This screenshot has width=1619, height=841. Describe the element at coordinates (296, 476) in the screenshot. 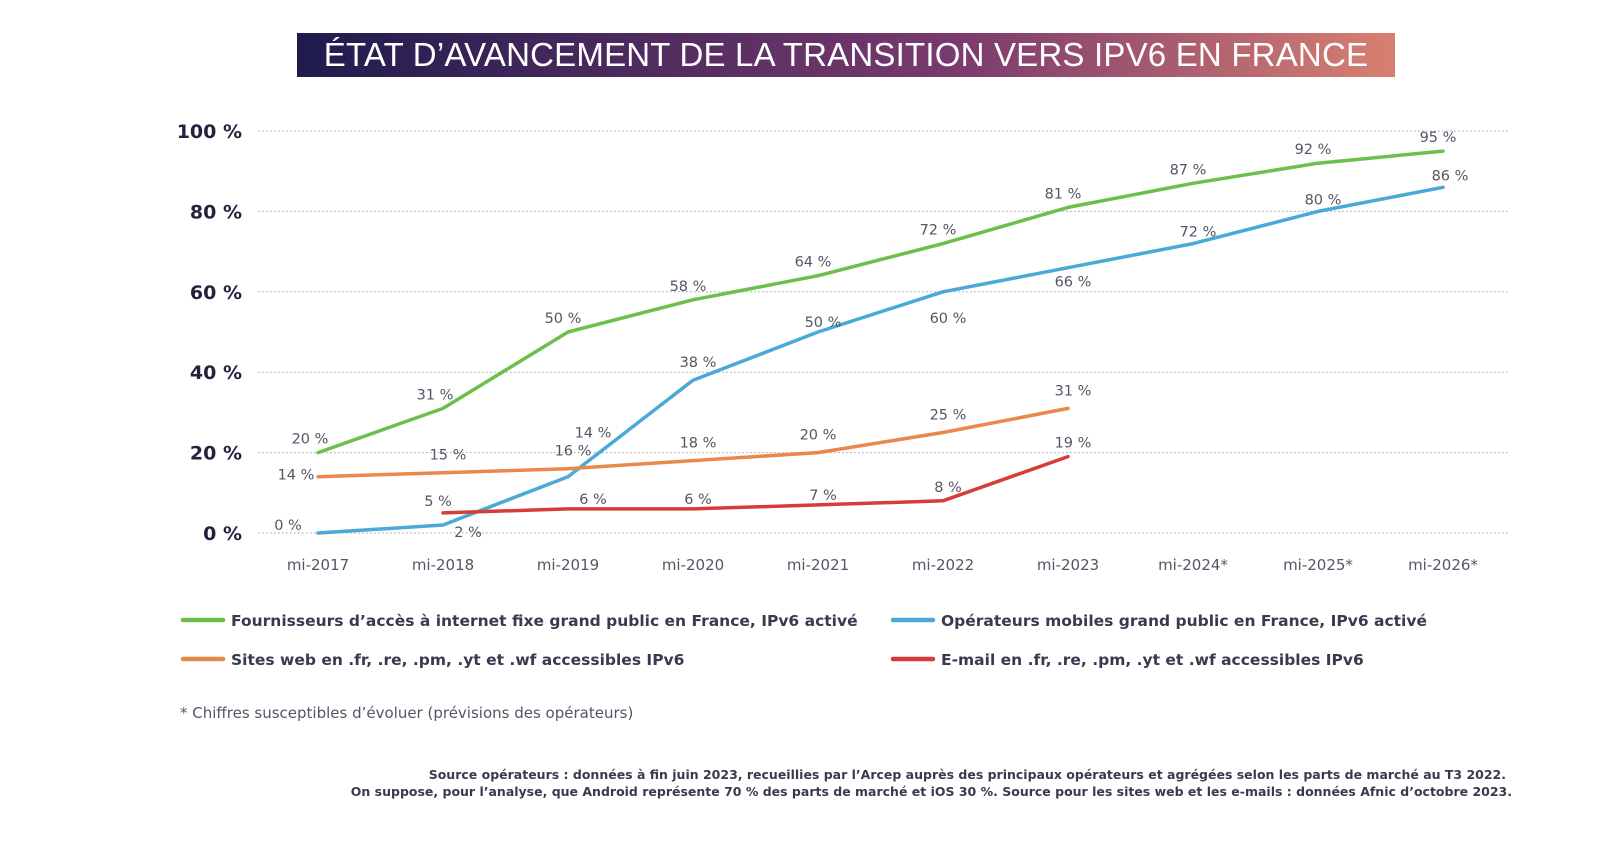

I see `data-label-web: 14 %` at that location.